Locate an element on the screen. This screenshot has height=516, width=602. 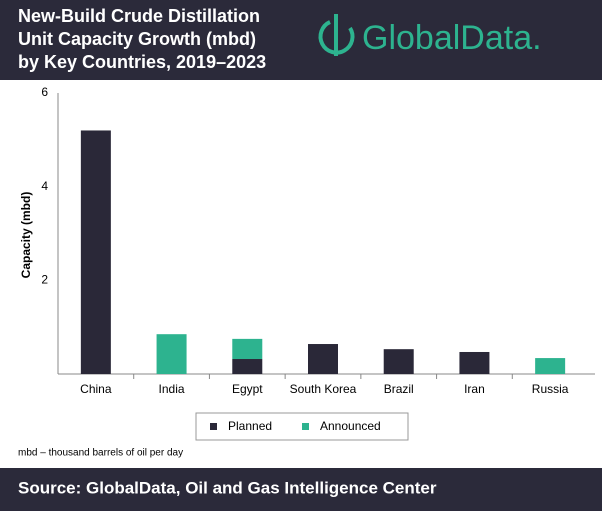
note: mbd – thousand barrels of oil per day is located at coordinates (100, 453).